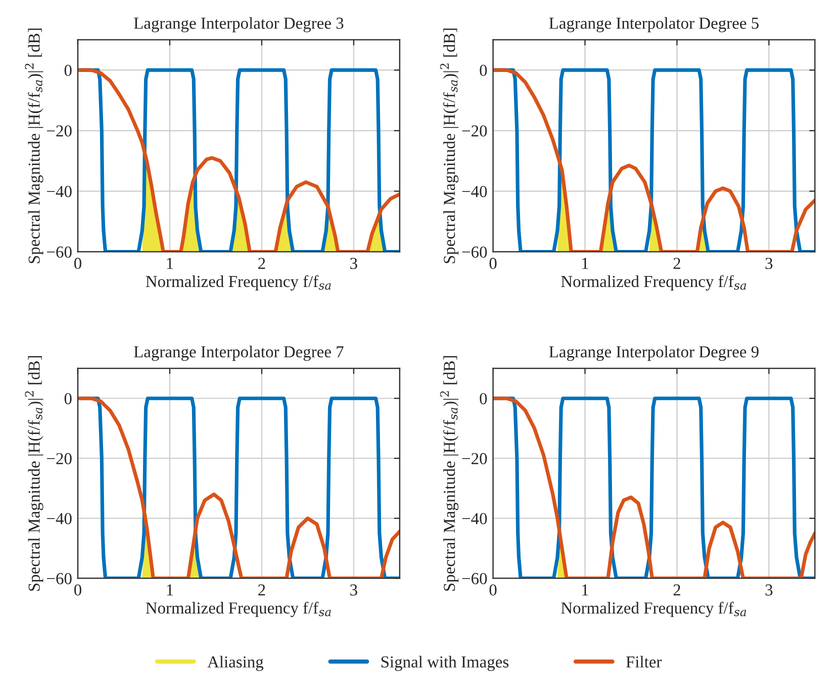 Image resolution: width=819 pixels, height=686 pixels. Describe the element at coordinates (644, 662) in the screenshot. I see `legend-label: Filter` at that location.